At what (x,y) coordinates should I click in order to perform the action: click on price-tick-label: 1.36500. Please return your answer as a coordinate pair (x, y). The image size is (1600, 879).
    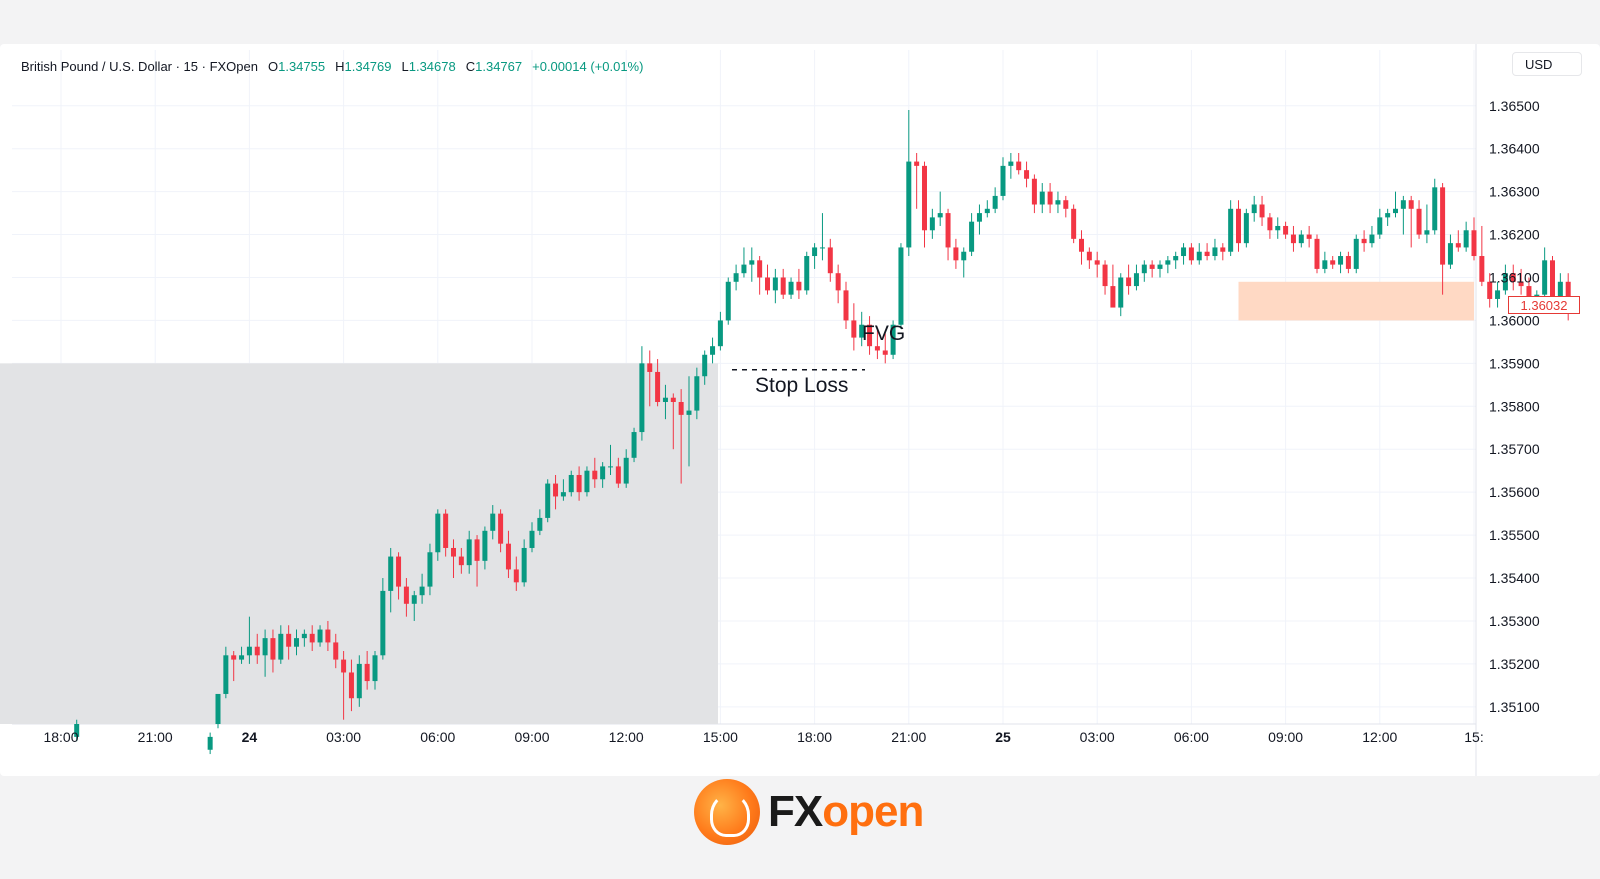
    Looking at the image, I should click on (1514, 106).